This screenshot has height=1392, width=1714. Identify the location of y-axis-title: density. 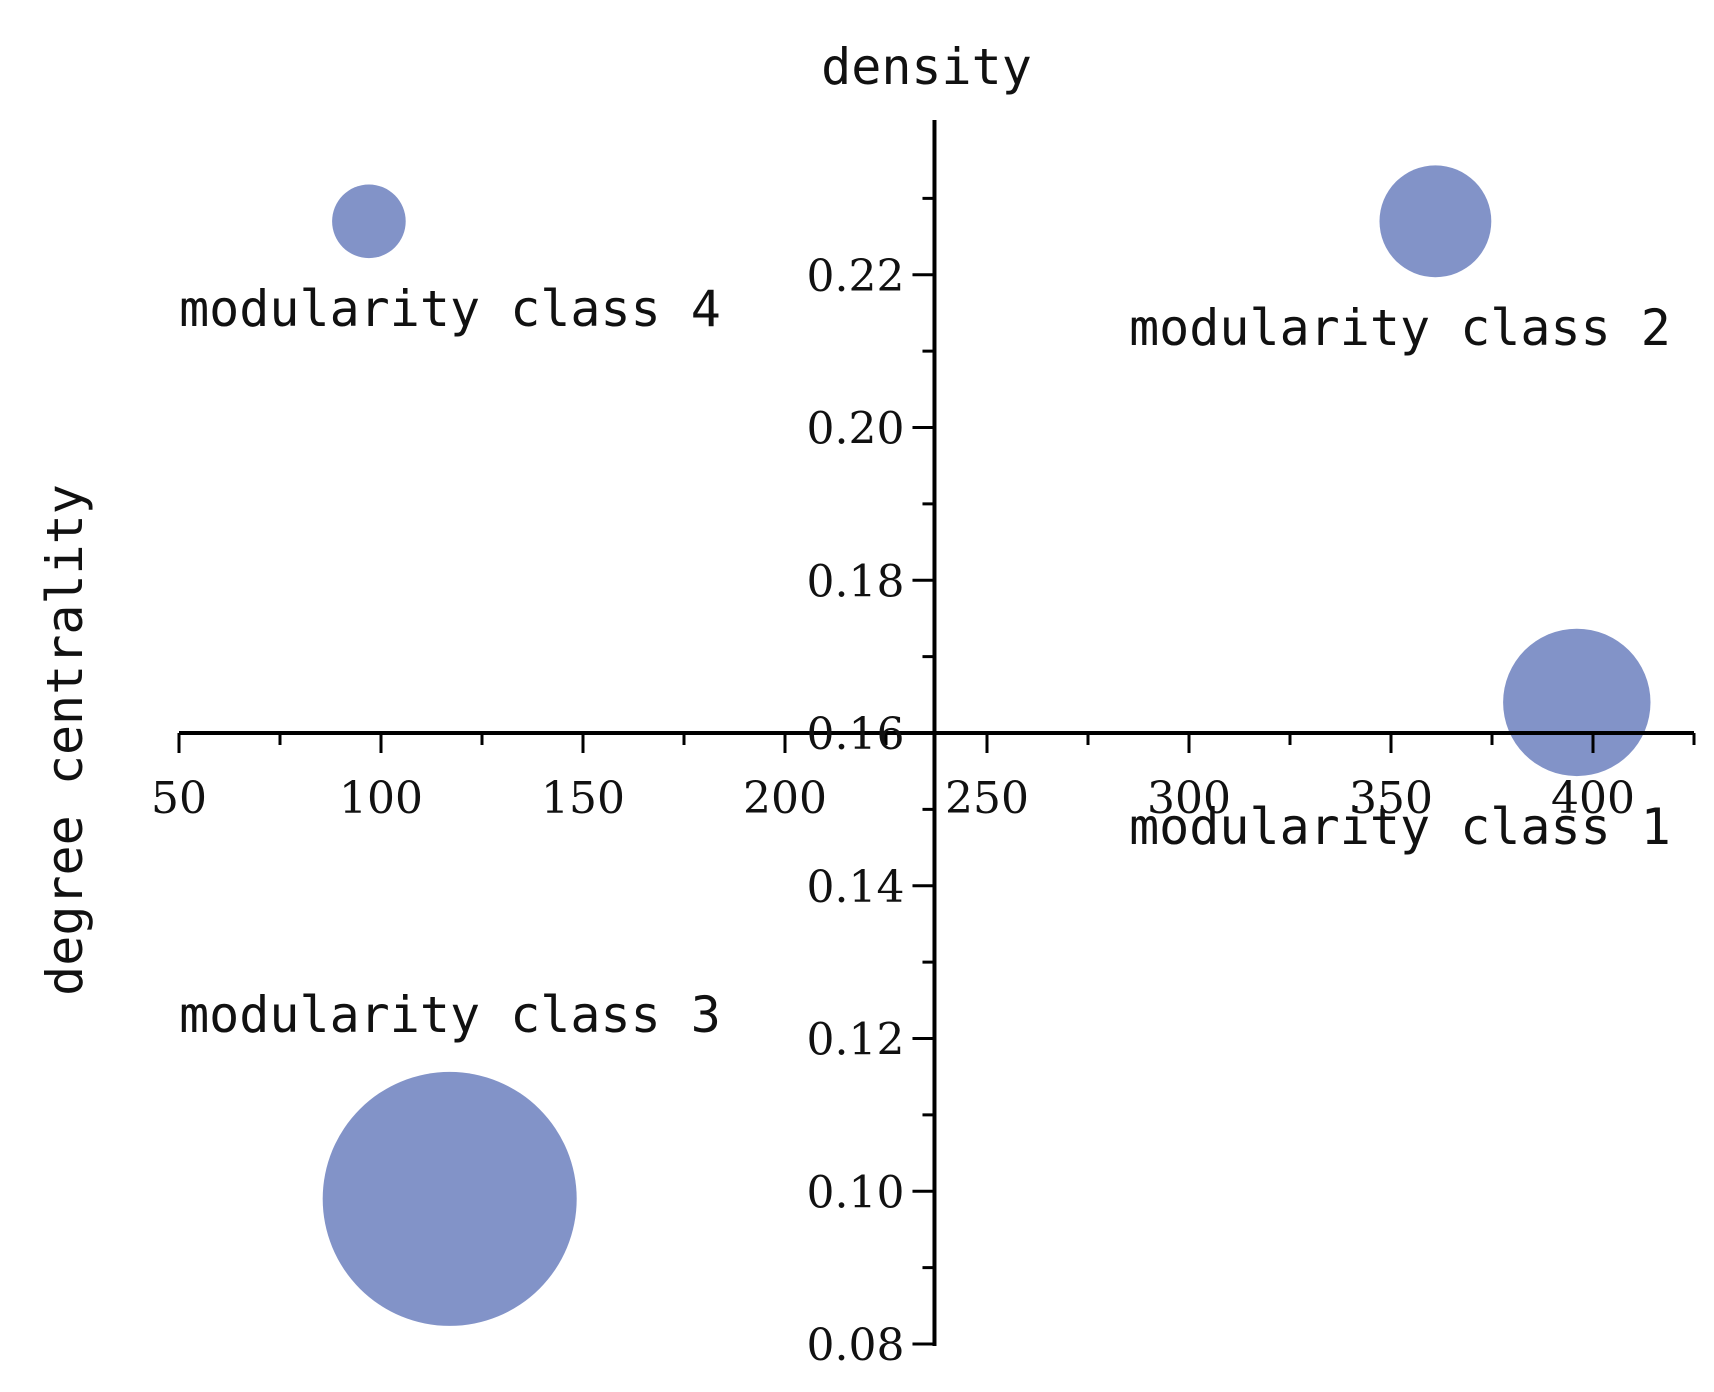
(926, 67).